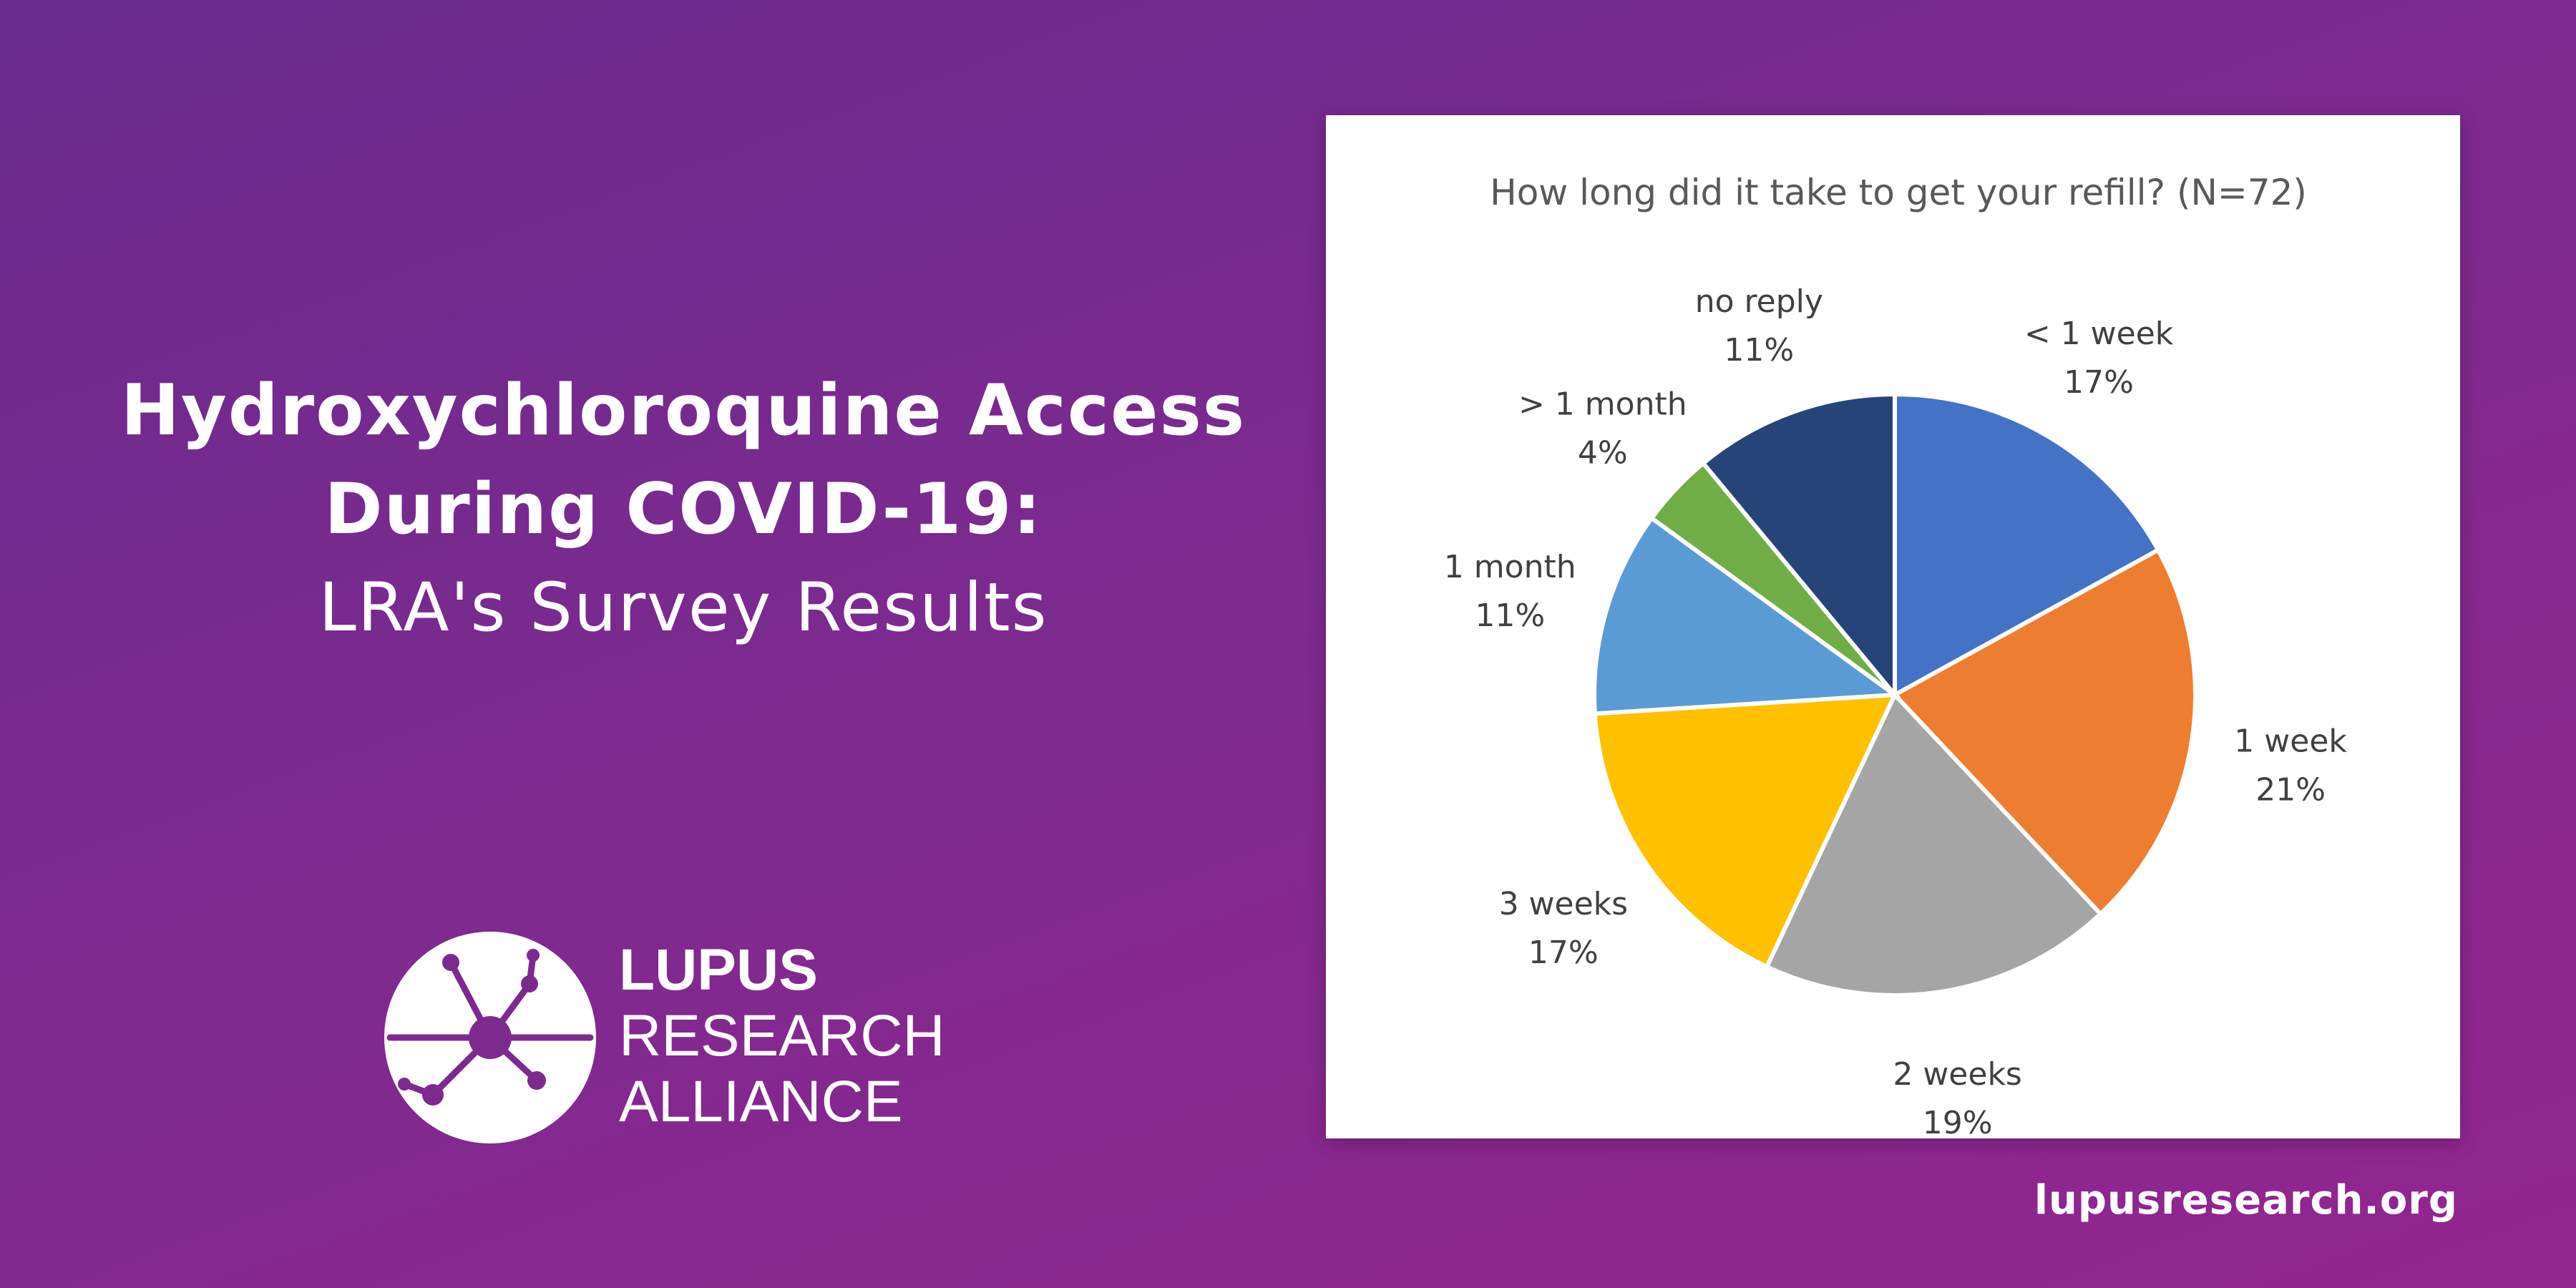 This screenshot has height=1288, width=2576. What do you see at coordinates (761, 1101) in the screenshot?
I see `logo-word-alliance: ALLIANCE` at bounding box center [761, 1101].